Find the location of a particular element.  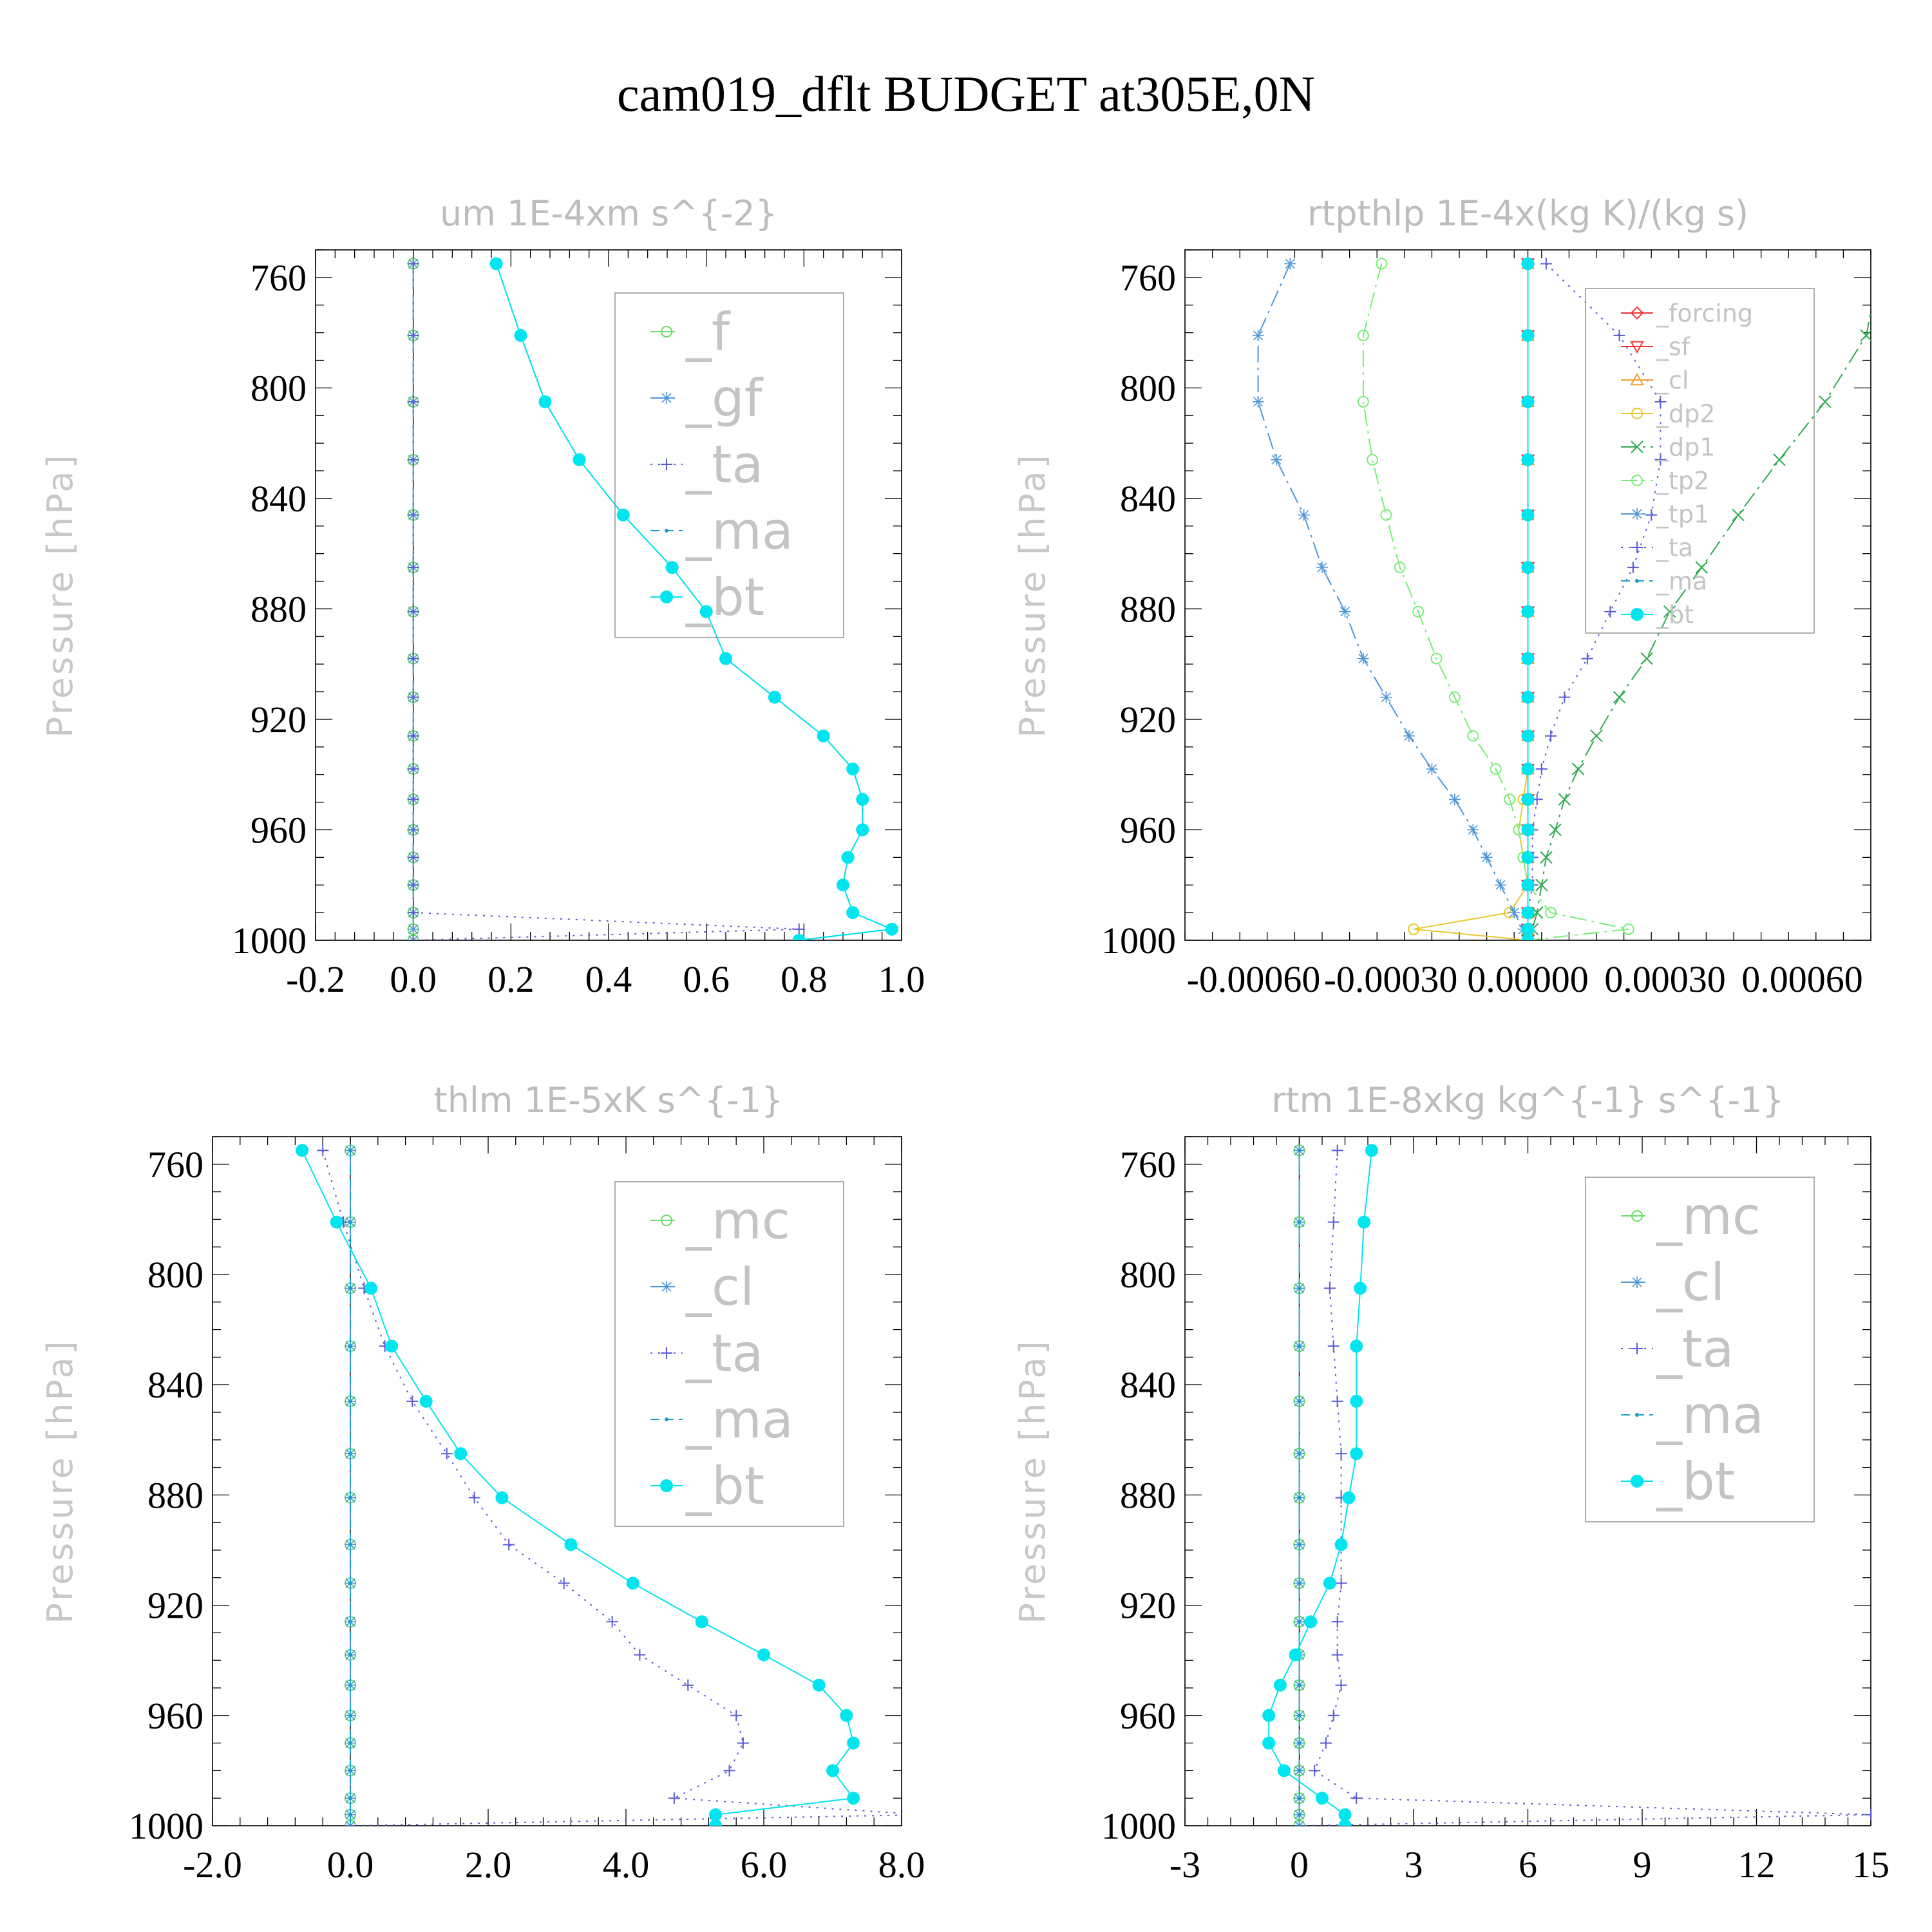

legend-entry: _bt is located at coordinates (1675, 614).